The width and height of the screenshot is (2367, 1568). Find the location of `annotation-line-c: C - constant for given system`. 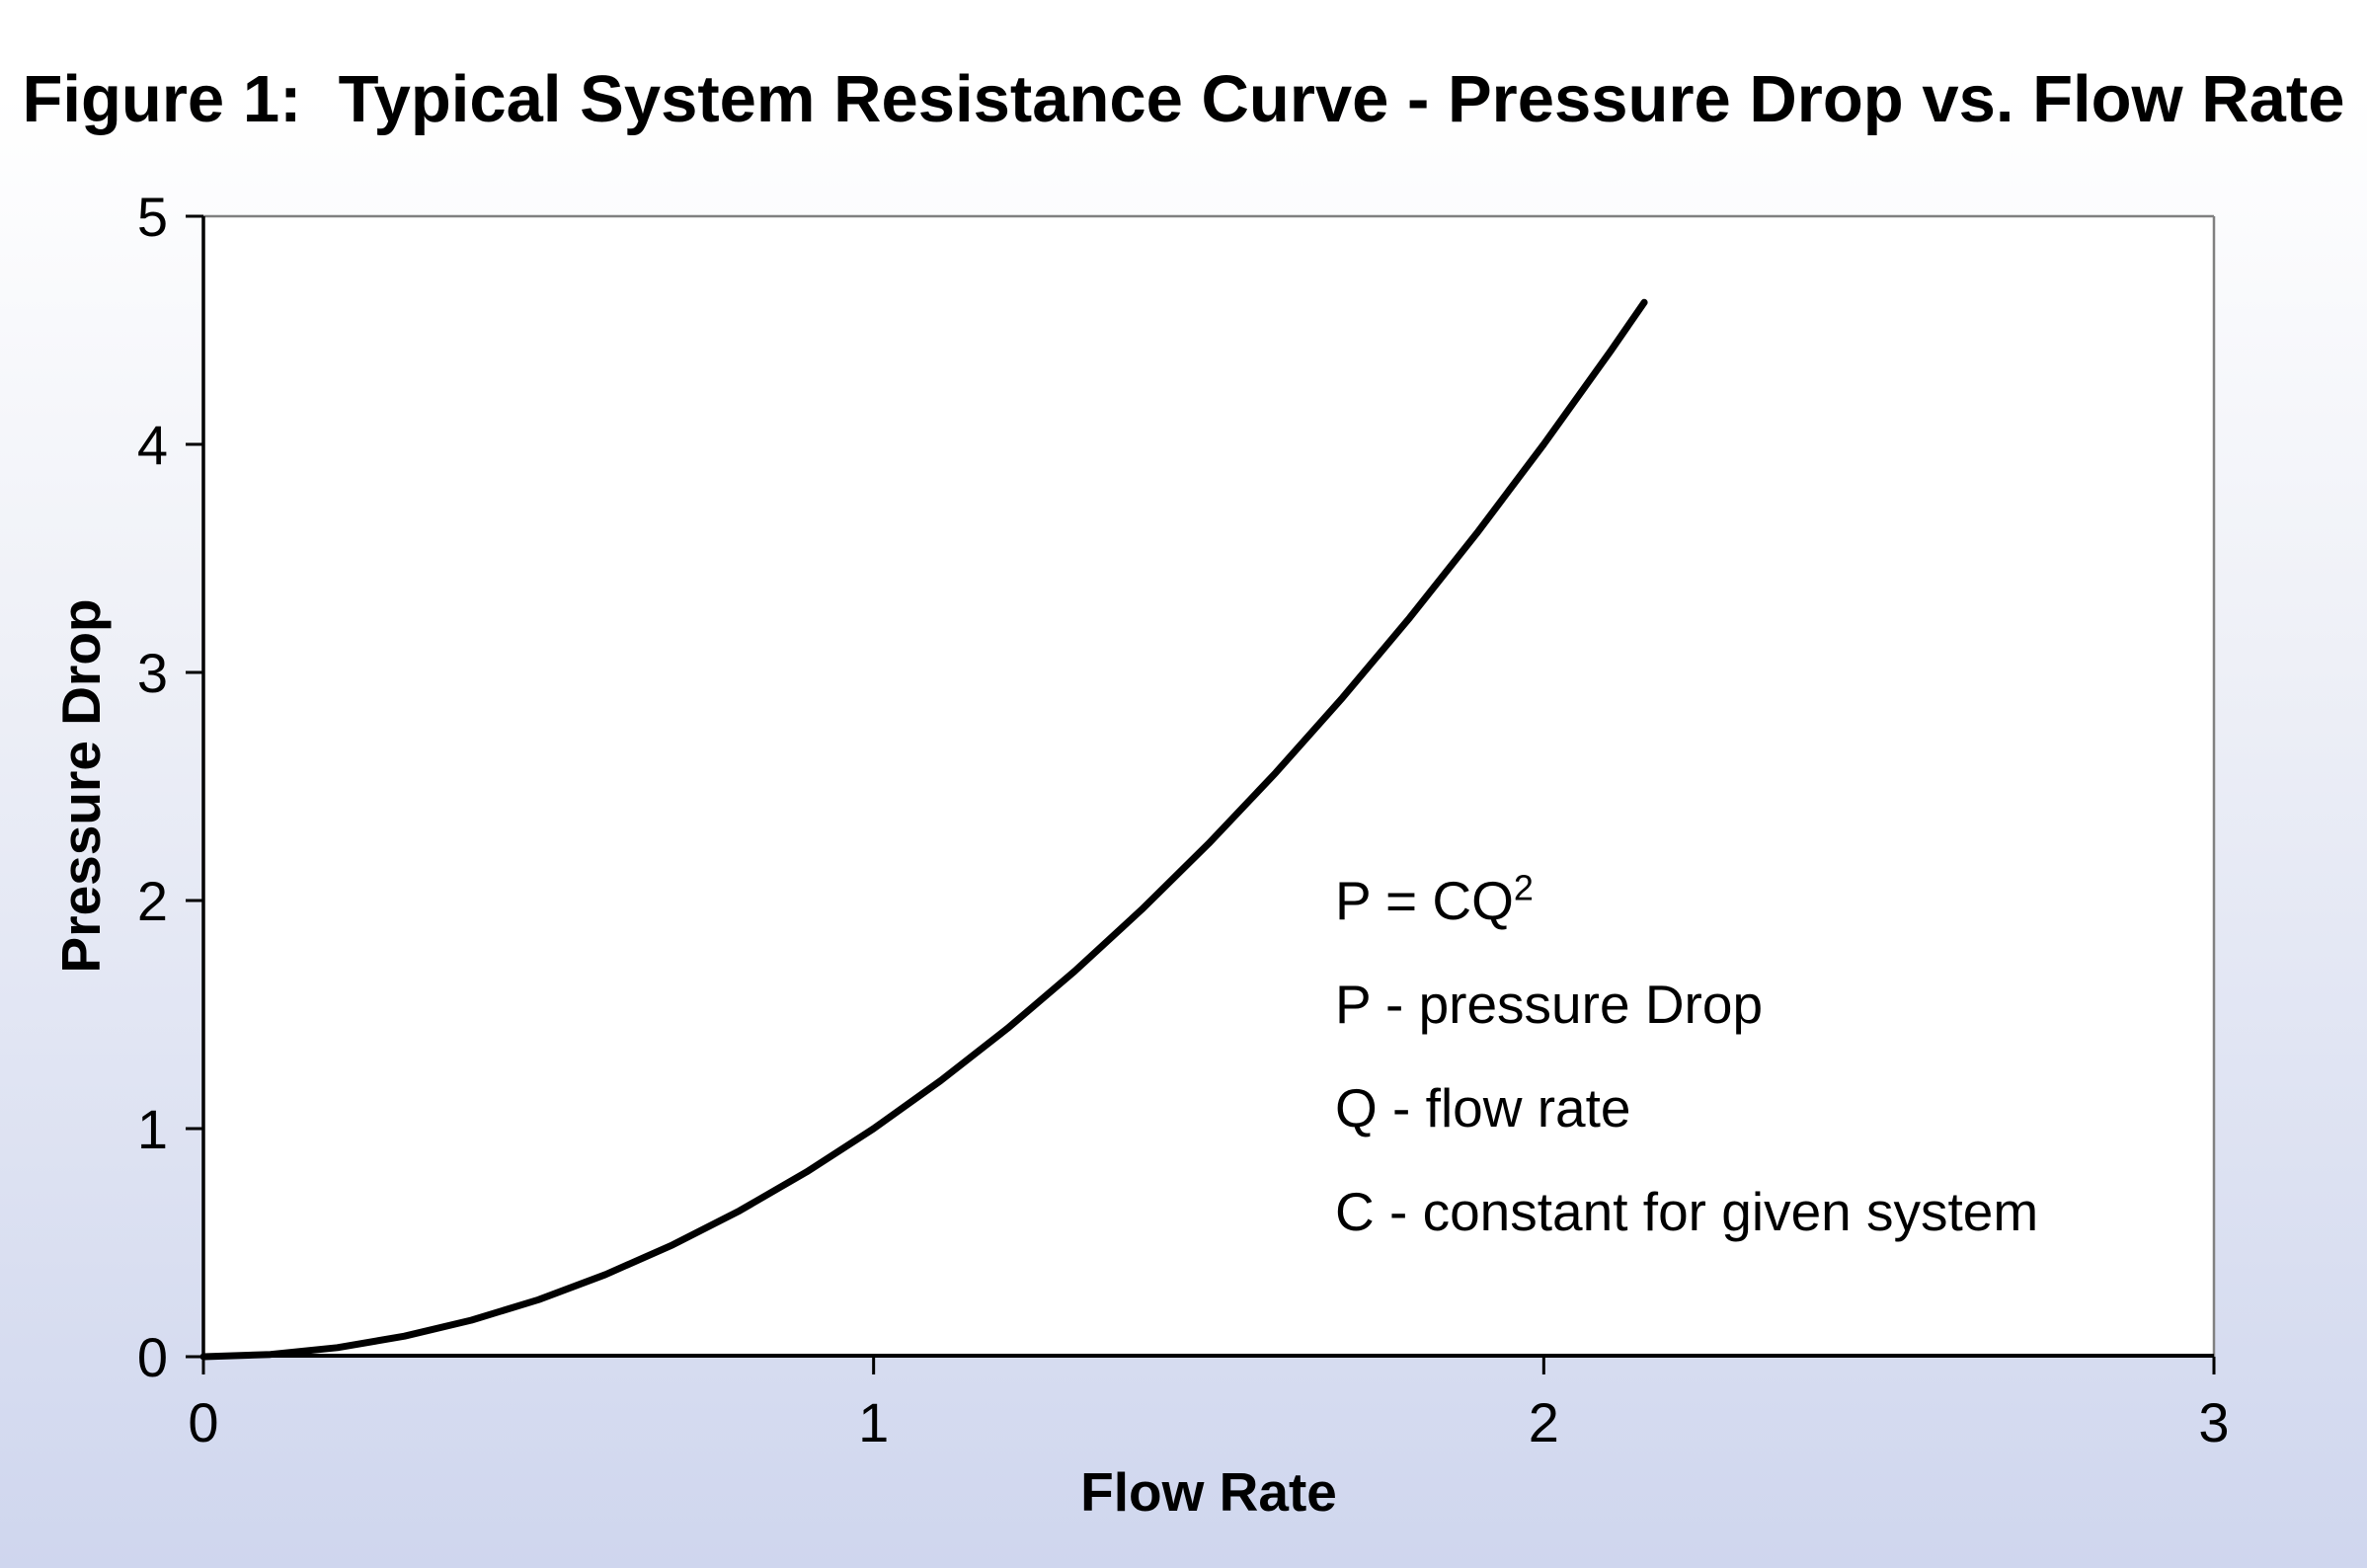

annotation-line-c: C - constant for given system is located at coordinates (1687, 1211).